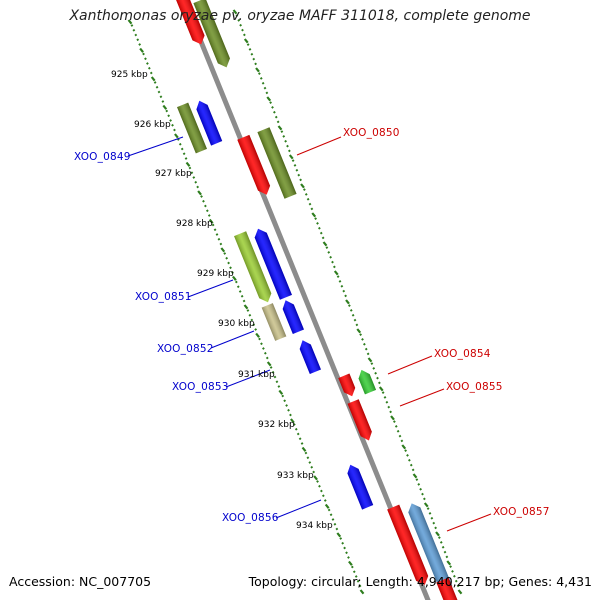 Image resolution: width=600 pixels, height=600 pixels. Describe the element at coordinates (521, 512) in the screenshot. I see `gene-label-xoo-0857: XOO_0857` at that location.